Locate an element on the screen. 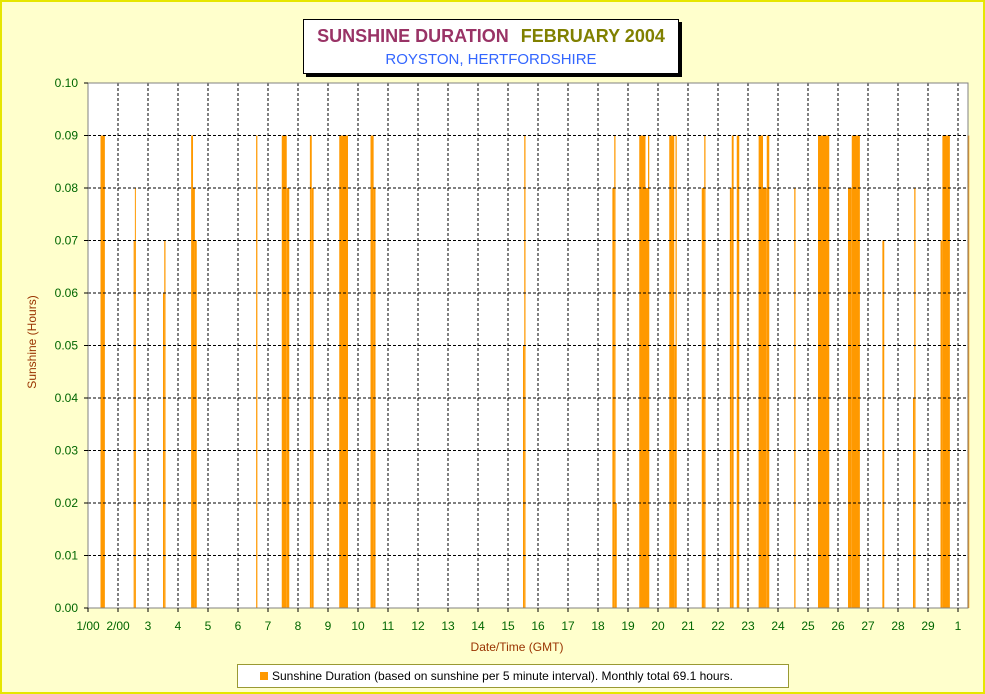 This screenshot has width=985, height=694. x-tick-label: 3 is located at coordinates (148, 626).